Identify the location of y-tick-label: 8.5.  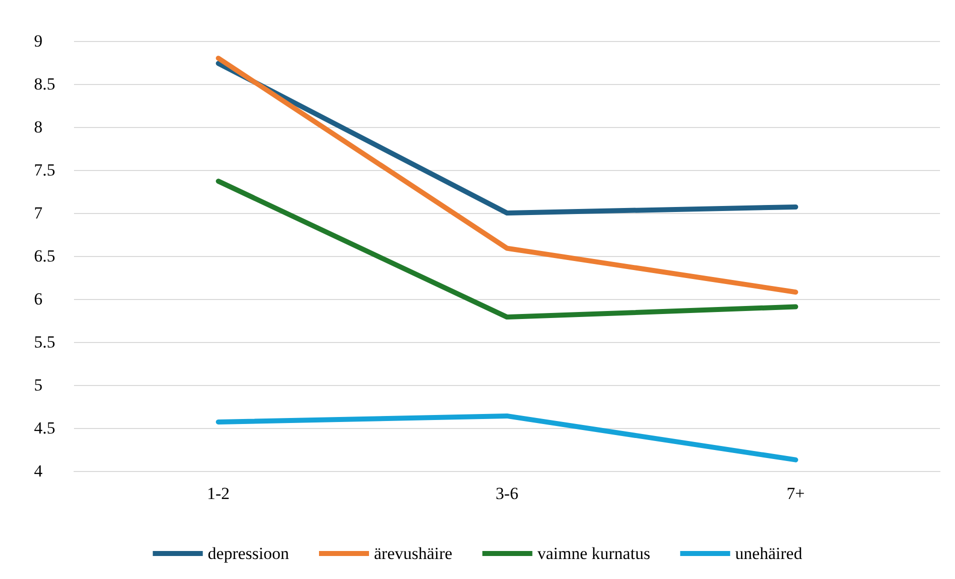
(45, 84).